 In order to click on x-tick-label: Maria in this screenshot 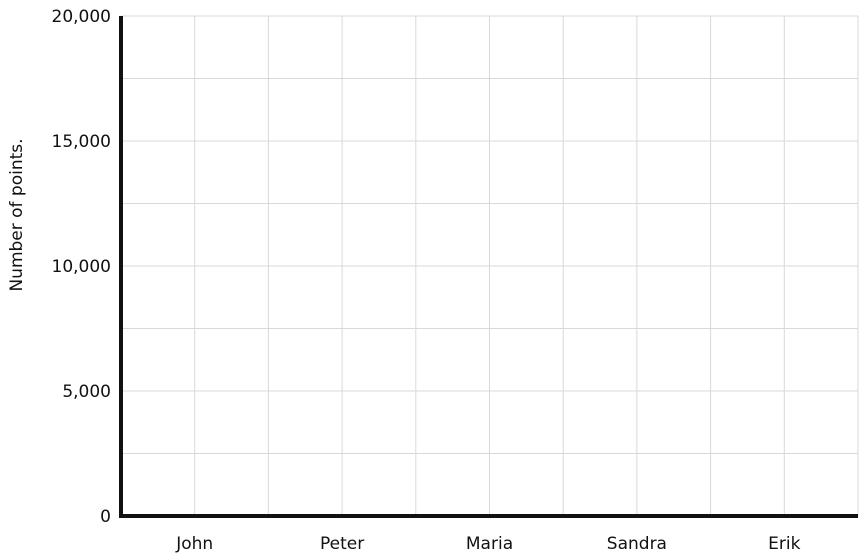, I will do `click(489, 544)`.